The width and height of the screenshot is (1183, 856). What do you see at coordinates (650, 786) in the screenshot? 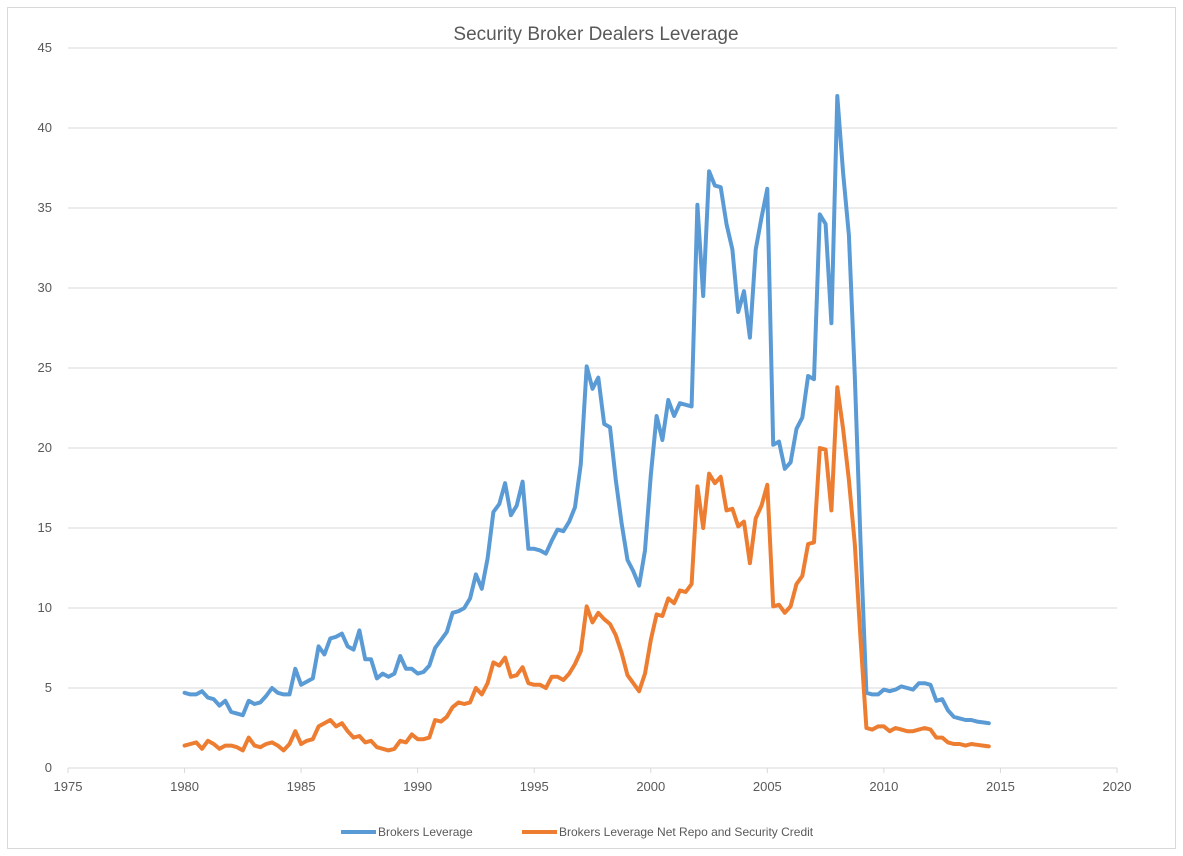
I see `x-tick-label: 2000` at bounding box center [650, 786].